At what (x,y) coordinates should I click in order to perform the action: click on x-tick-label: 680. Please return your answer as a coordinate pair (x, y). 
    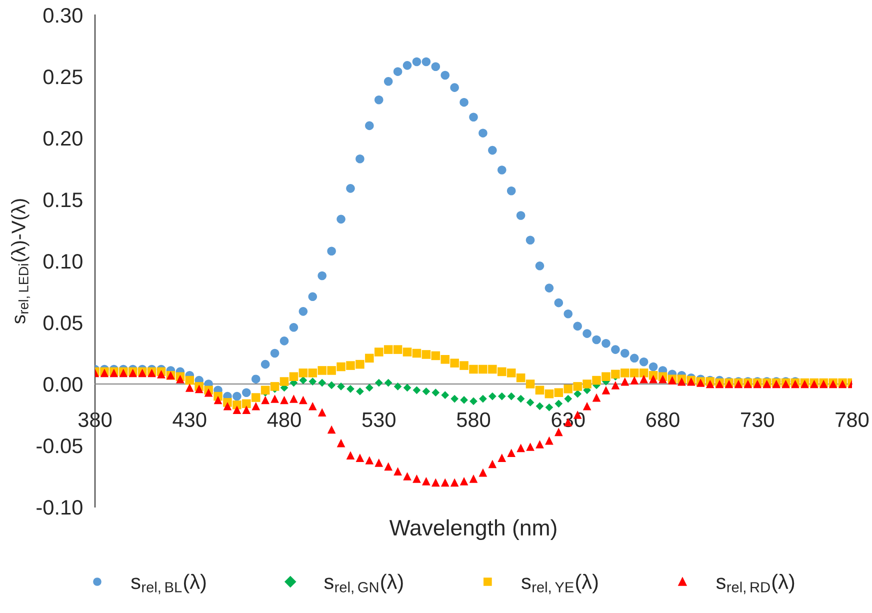
    Looking at the image, I should click on (663, 420).